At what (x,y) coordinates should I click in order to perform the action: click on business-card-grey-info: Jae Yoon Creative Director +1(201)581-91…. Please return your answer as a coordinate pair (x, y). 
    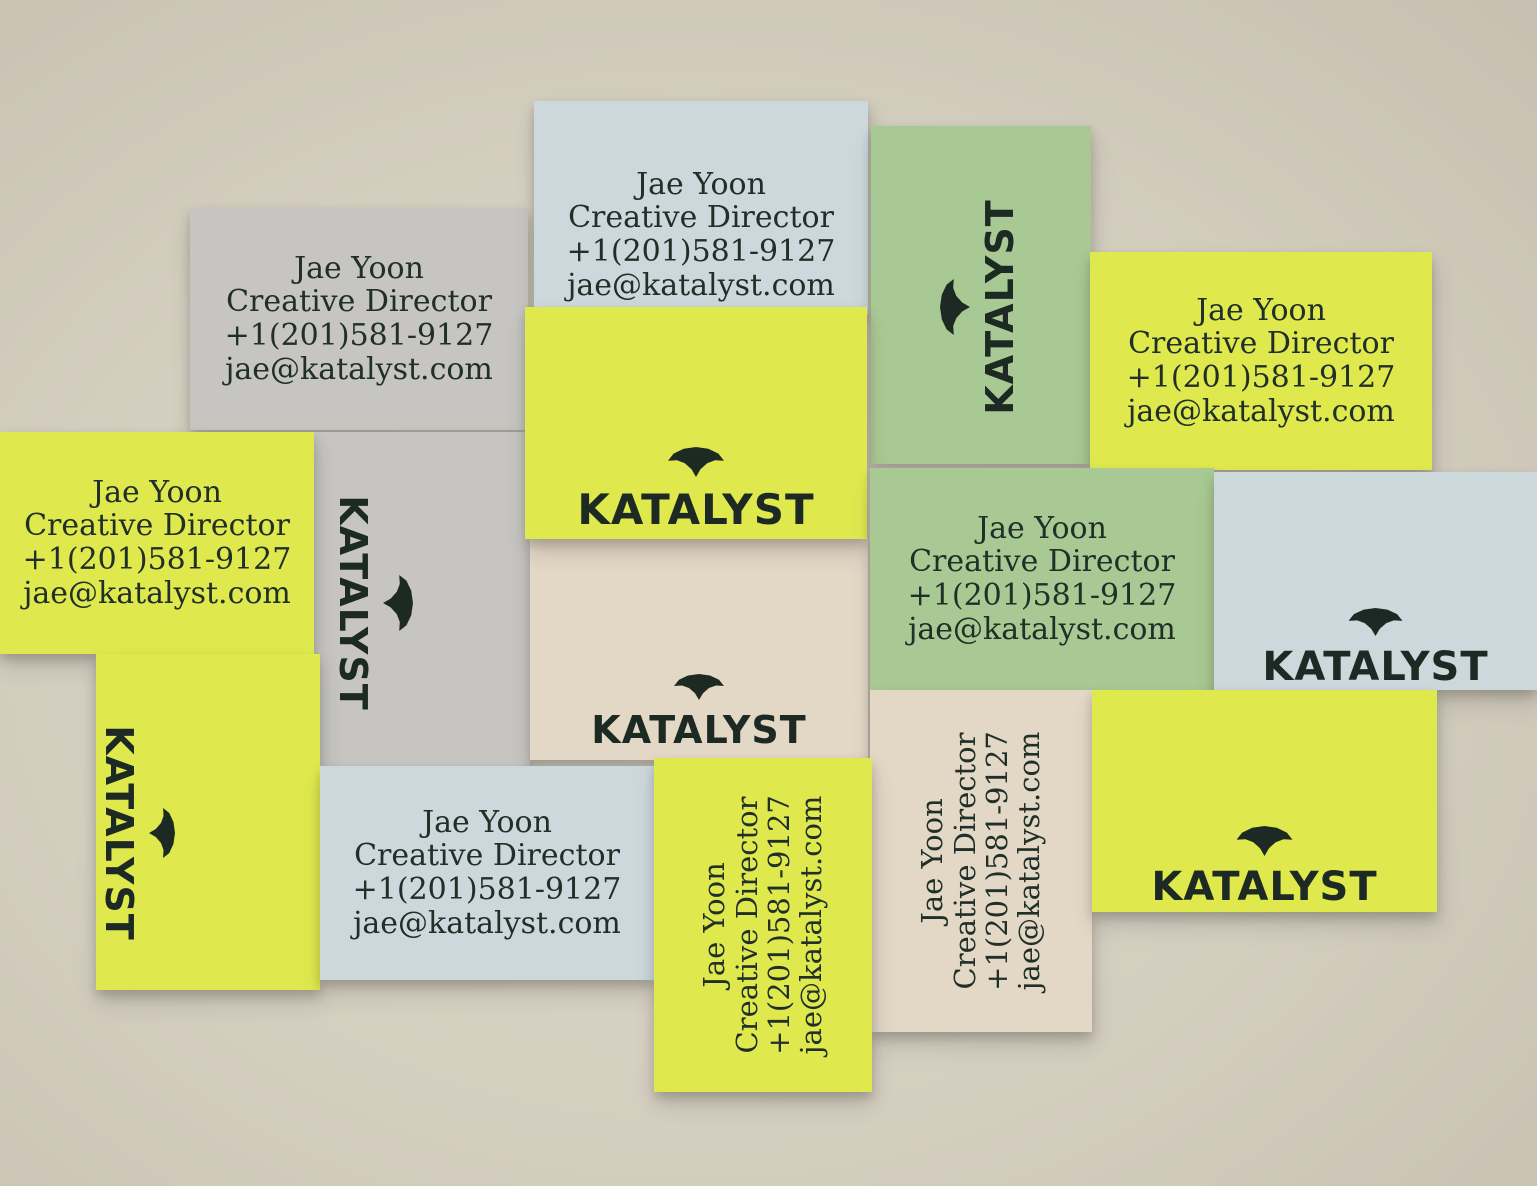
    Looking at the image, I should click on (359, 319).